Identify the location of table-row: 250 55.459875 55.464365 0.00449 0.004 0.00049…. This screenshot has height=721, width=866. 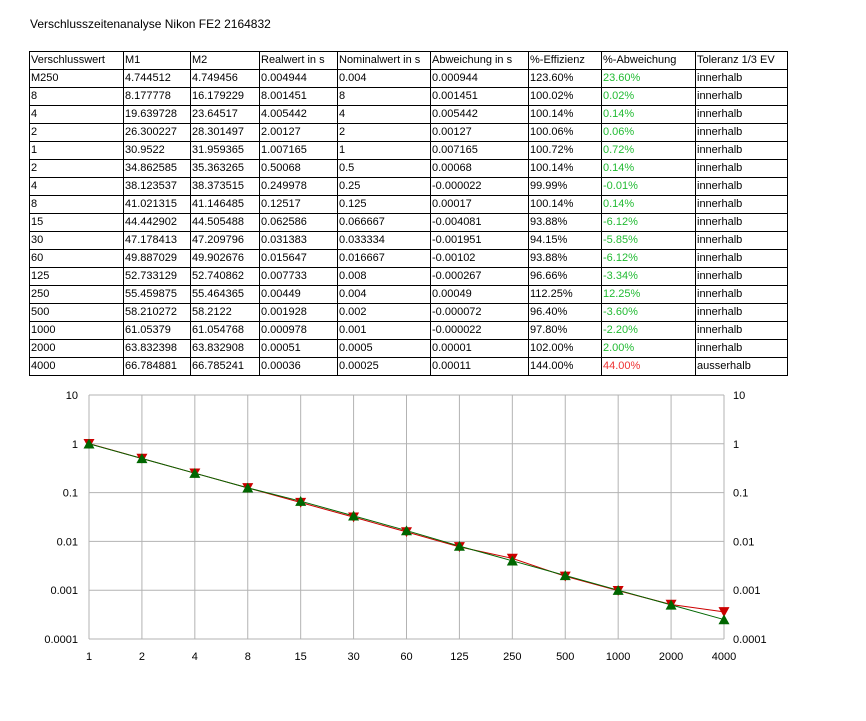
(408, 294).